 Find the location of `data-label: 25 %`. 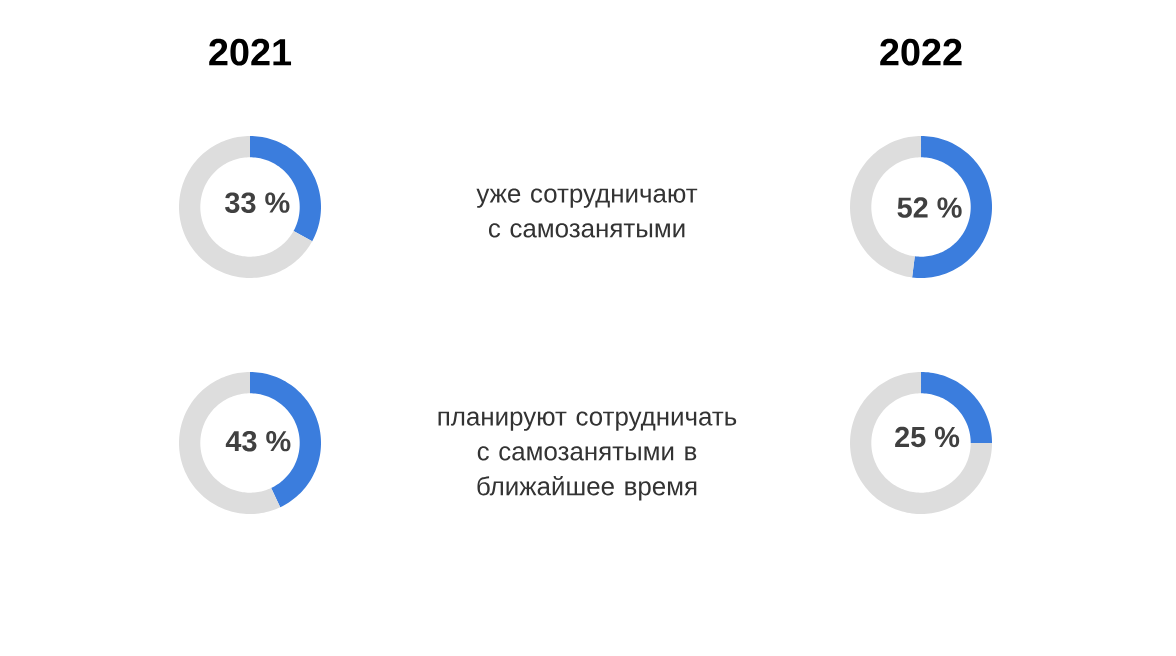

data-label: 25 % is located at coordinates (927, 437).